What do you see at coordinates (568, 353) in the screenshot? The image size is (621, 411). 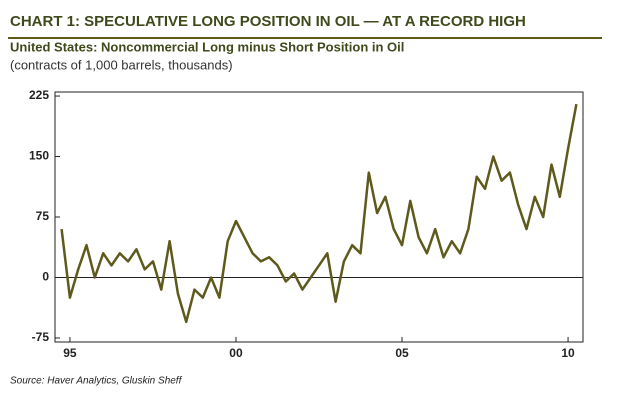 I see `x-tick-label: 10` at bounding box center [568, 353].